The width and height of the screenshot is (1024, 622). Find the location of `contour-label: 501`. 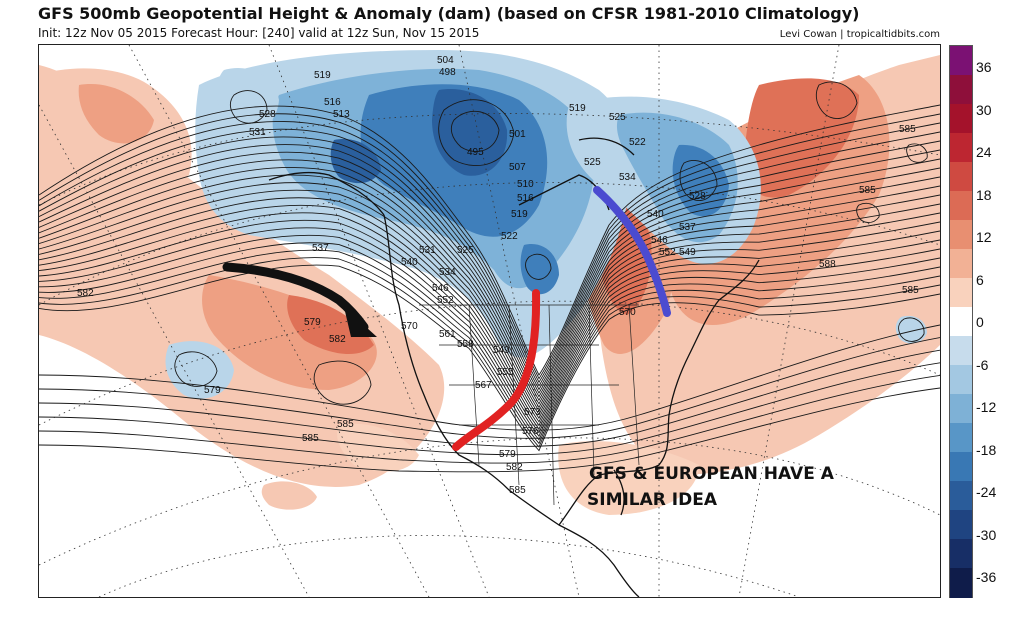

contour-label: 501 is located at coordinates (517, 134).